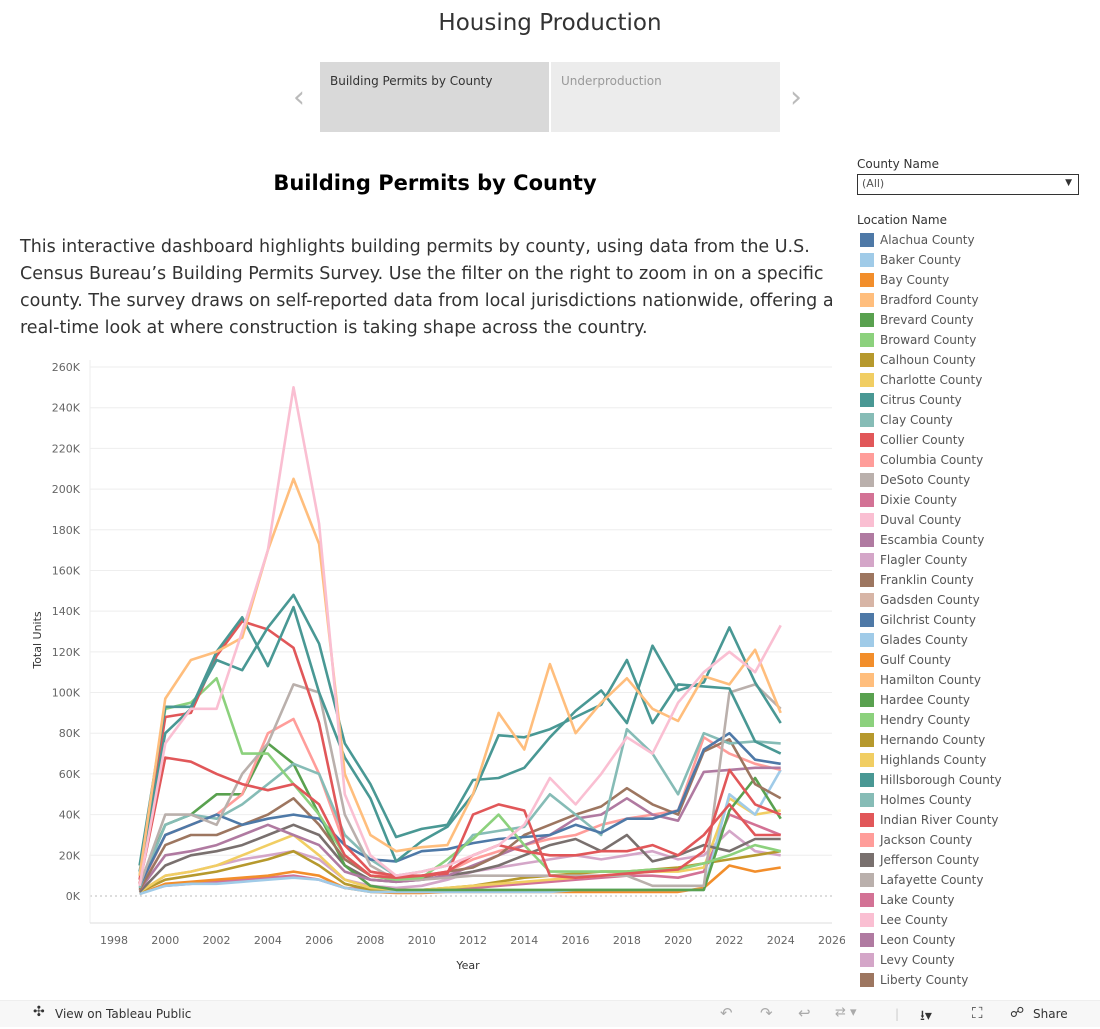 This screenshot has height=1029, width=1100. What do you see at coordinates (916, 420) in the screenshot?
I see `legend-label: Clay County` at bounding box center [916, 420].